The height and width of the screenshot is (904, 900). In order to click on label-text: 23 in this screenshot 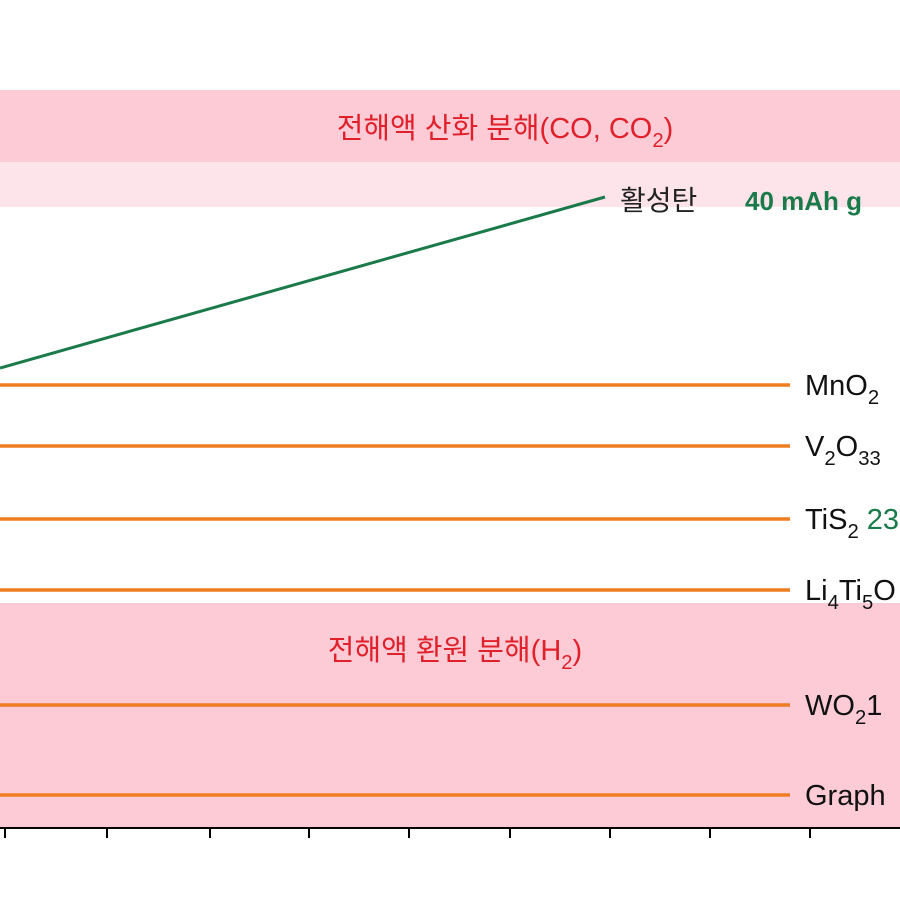, I will do `click(879, 520)`.